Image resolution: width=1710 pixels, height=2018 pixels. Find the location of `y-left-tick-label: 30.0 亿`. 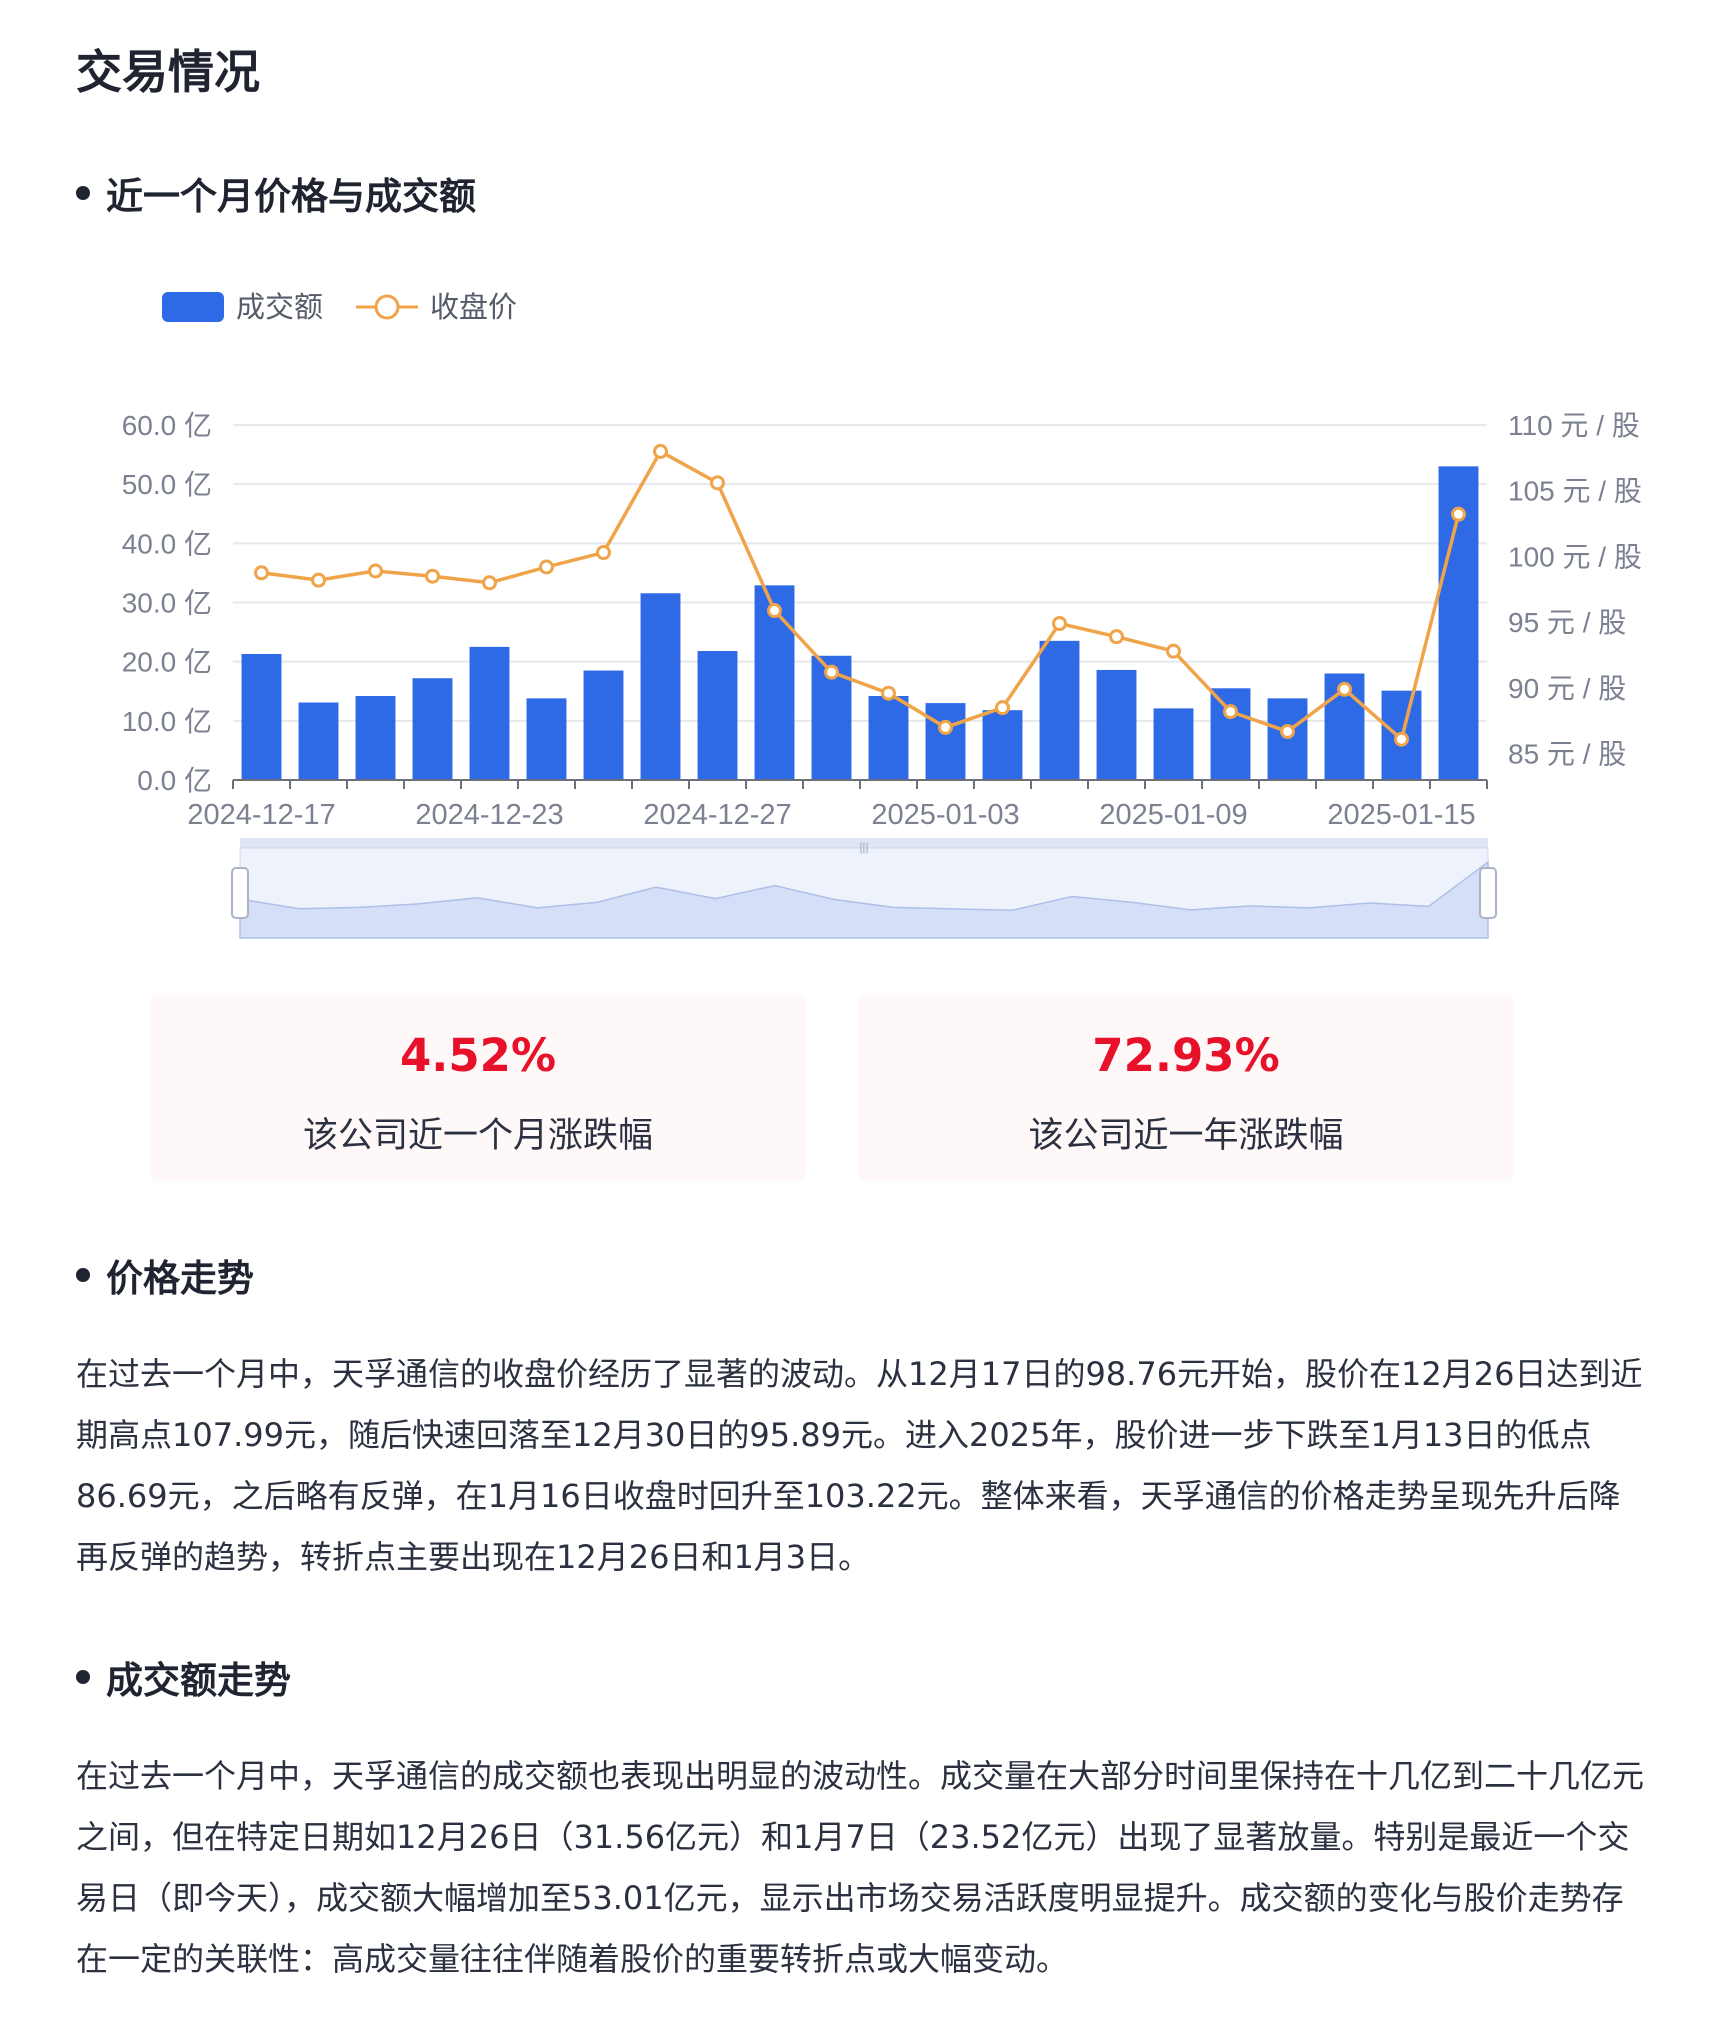

y-left-tick-label: 30.0 亿 is located at coordinates (167, 603).